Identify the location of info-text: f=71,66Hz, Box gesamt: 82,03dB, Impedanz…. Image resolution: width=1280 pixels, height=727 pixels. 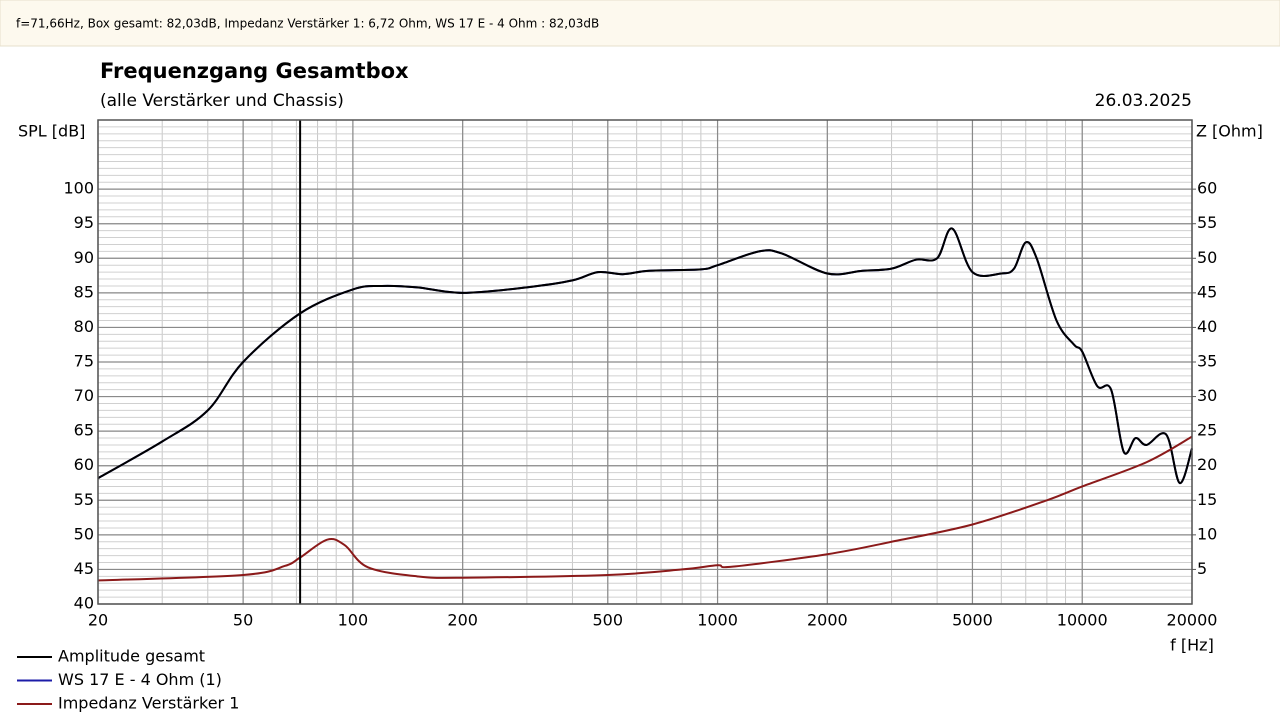
(307, 24).